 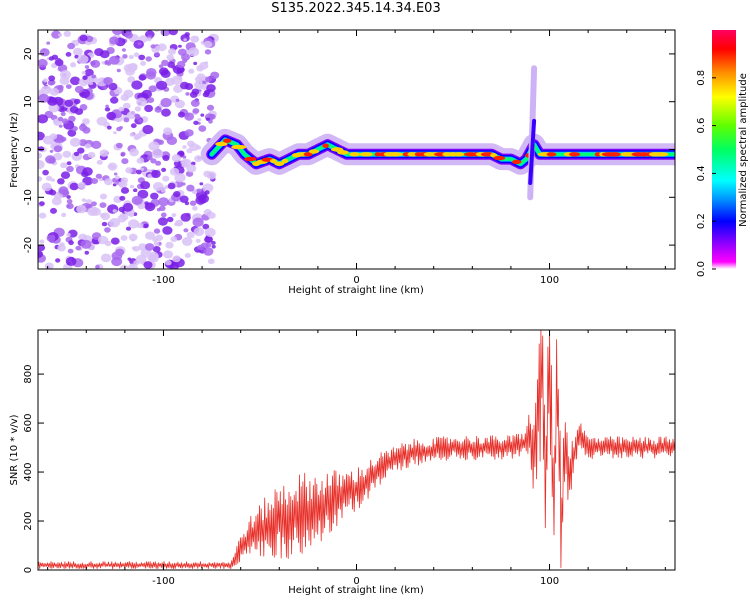 I want to click on x-tick-label: 100, so click(x=549, y=280).